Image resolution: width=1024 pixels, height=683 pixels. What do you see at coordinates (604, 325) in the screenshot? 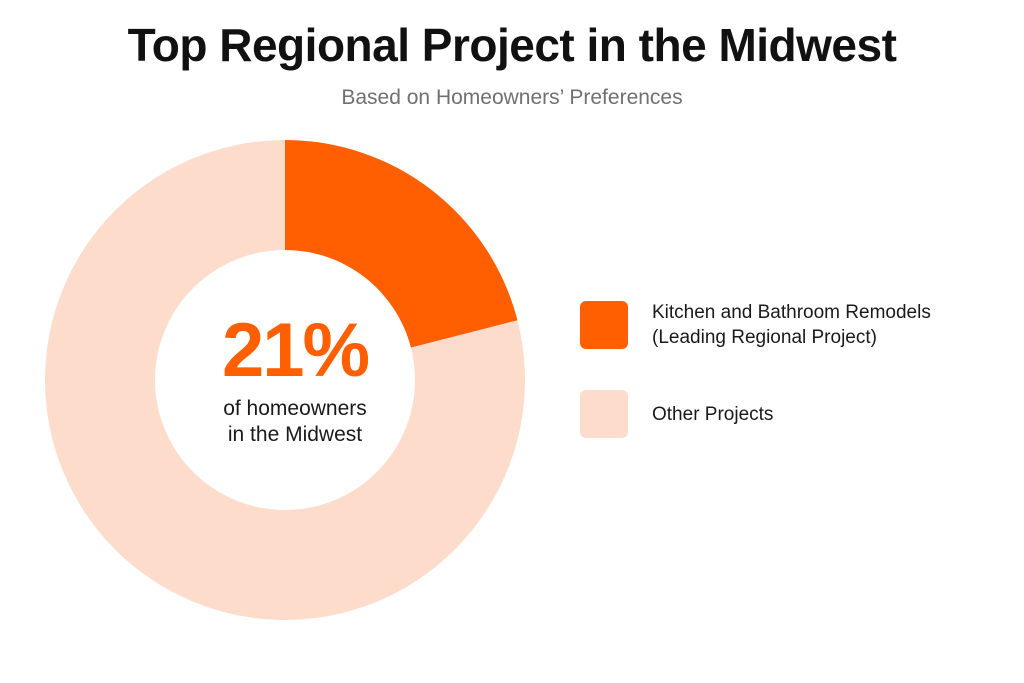
I see `legend-swatch-kitchen-bathroom` at bounding box center [604, 325].